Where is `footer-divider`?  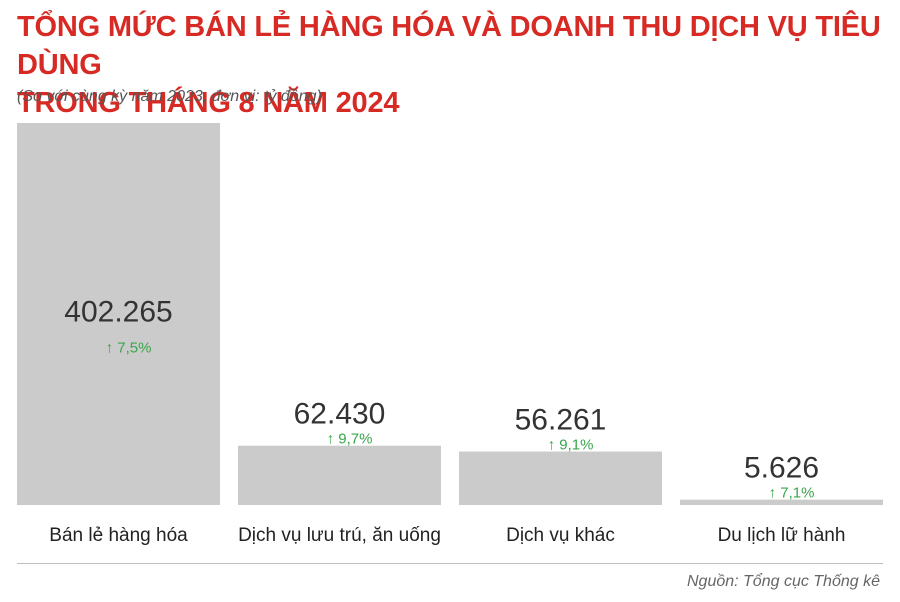
footer-divider is located at coordinates (450, 563).